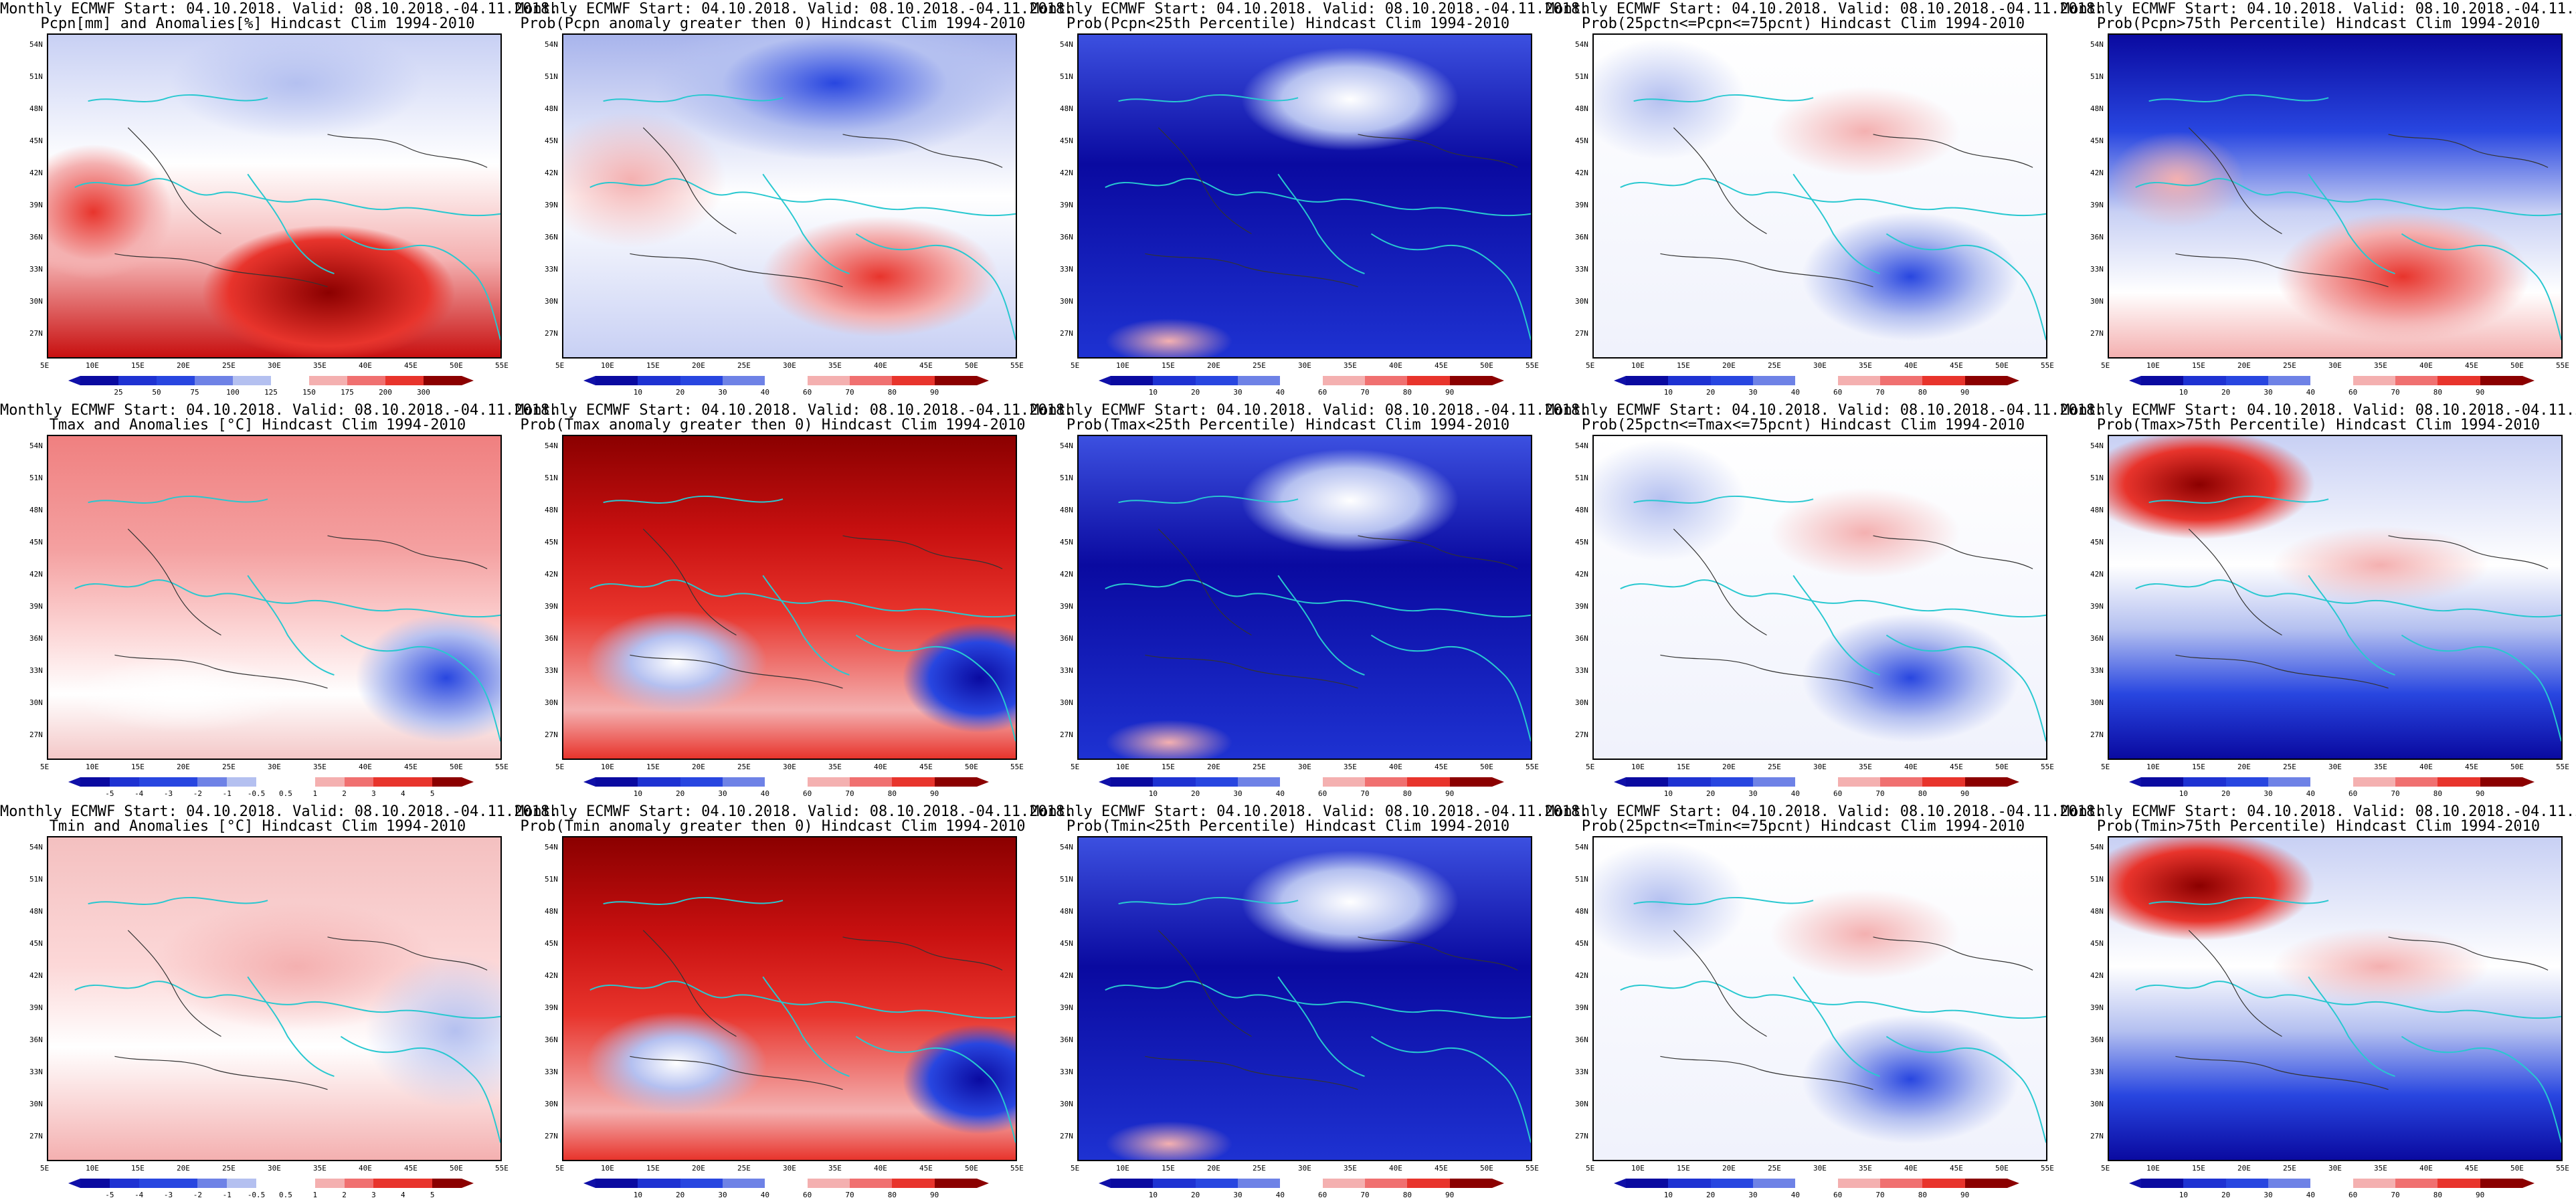 This screenshot has height=1204, width=2576. What do you see at coordinates (197, 793) in the screenshot?
I see `colorbar-tick-label: -2` at bounding box center [197, 793].